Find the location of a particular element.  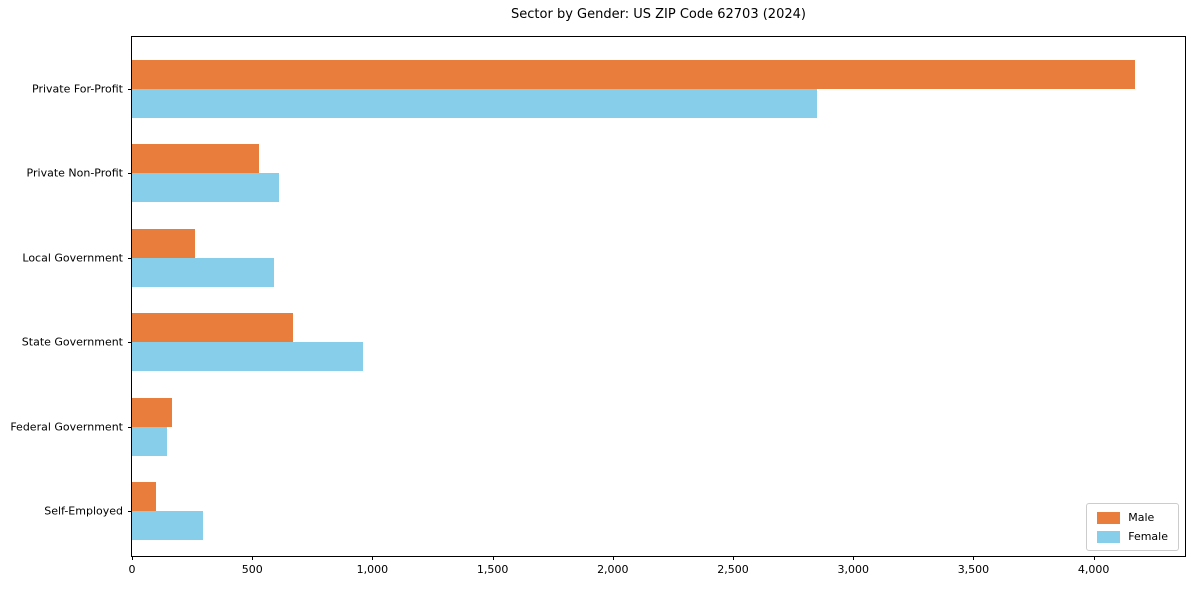

x-tick-label: 4,000 is located at coordinates (1093, 569).